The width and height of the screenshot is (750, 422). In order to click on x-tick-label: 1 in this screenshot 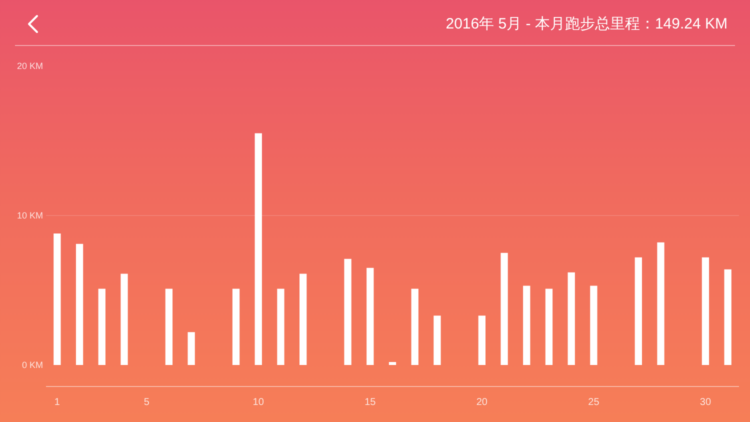, I will do `click(57, 402)`.